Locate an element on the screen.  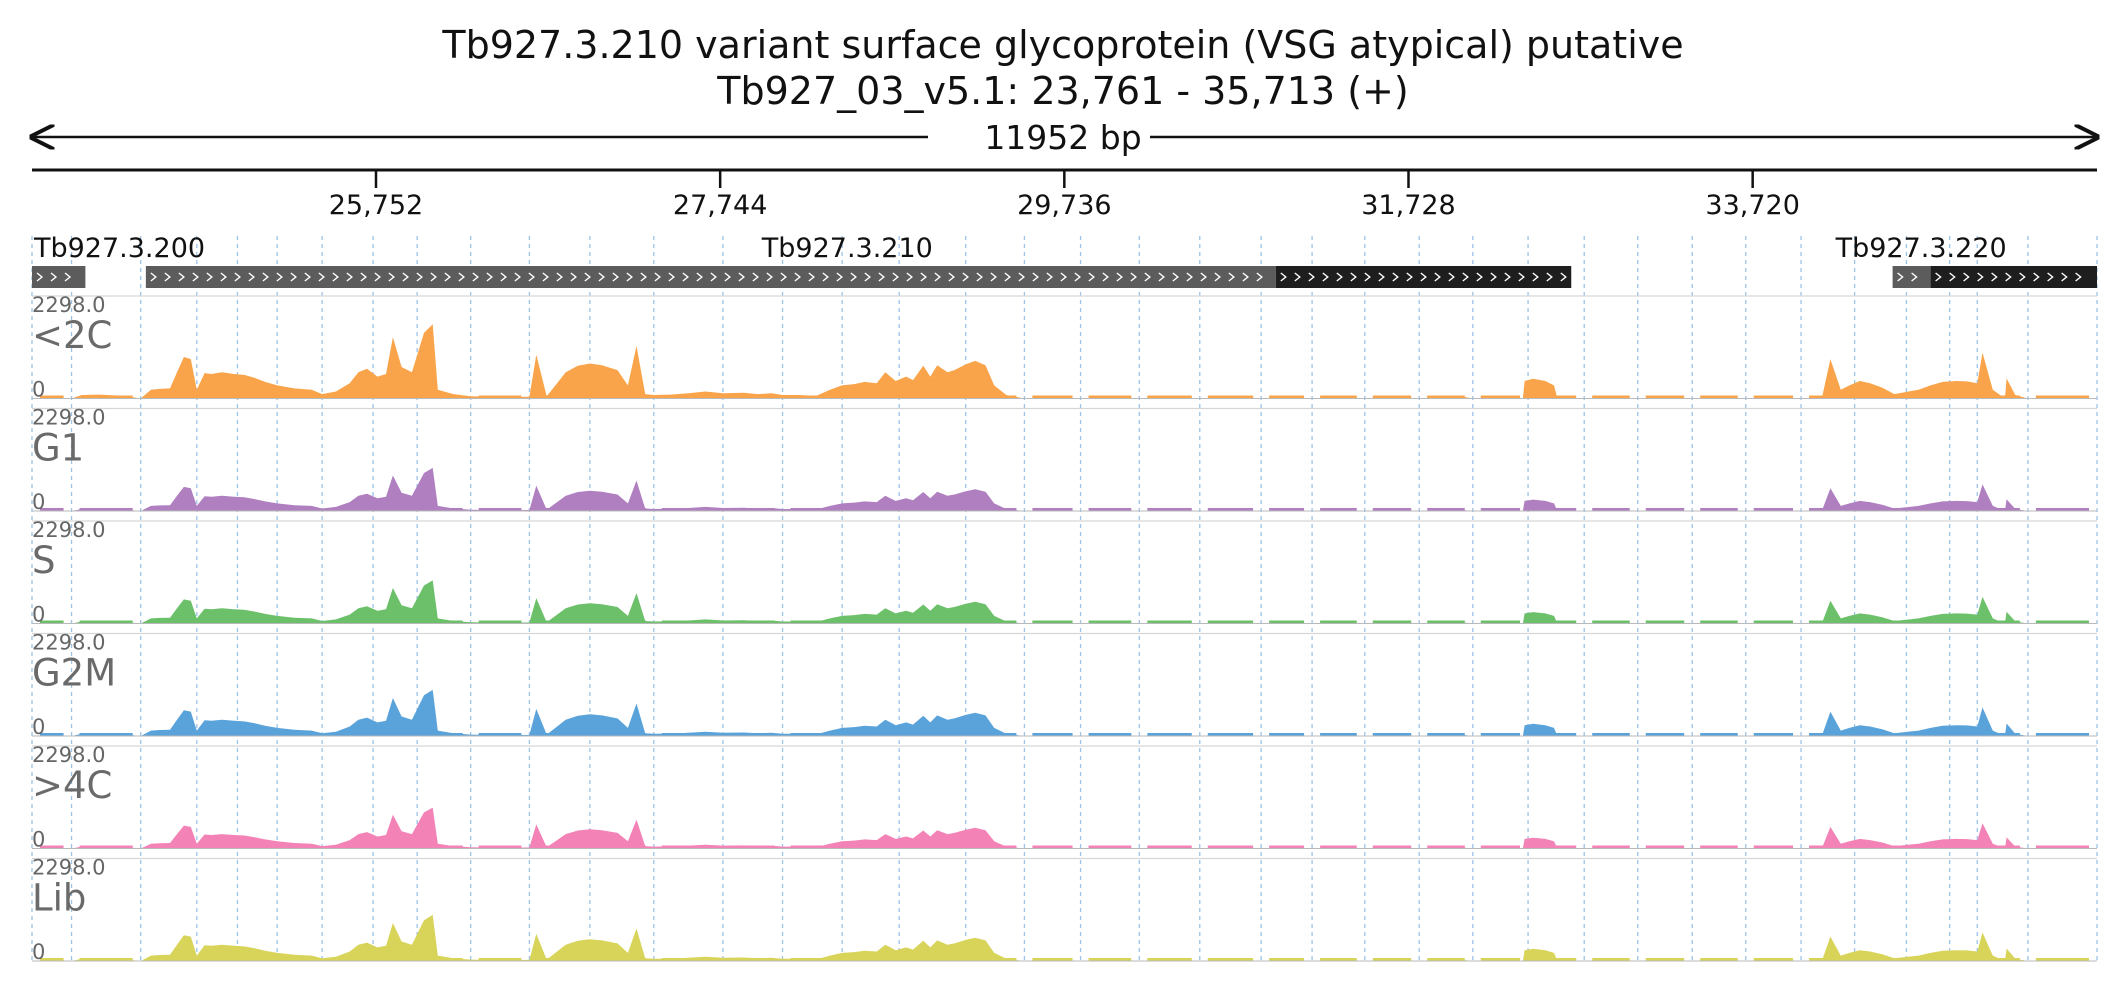
track-name-label: G2M is located at coordinates (74, 673).